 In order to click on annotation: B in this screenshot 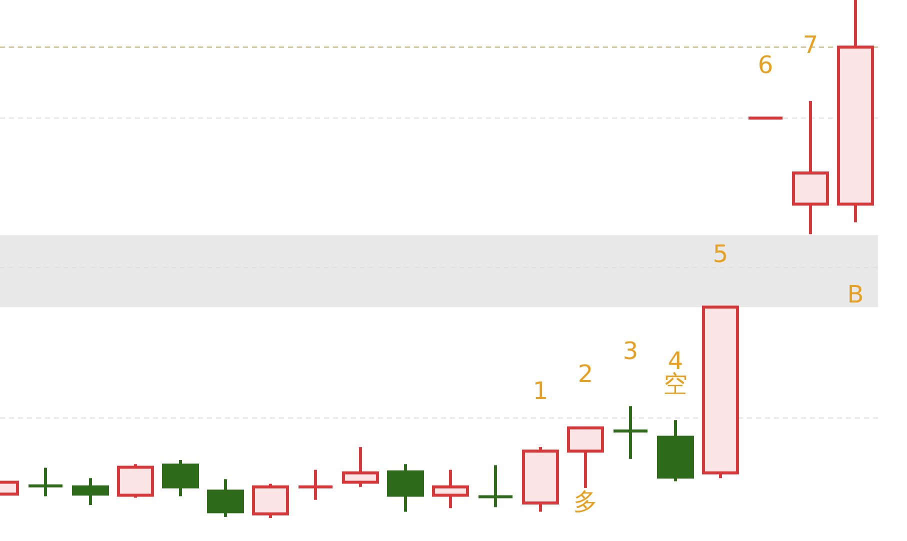, I will do `click(855, 294)`.